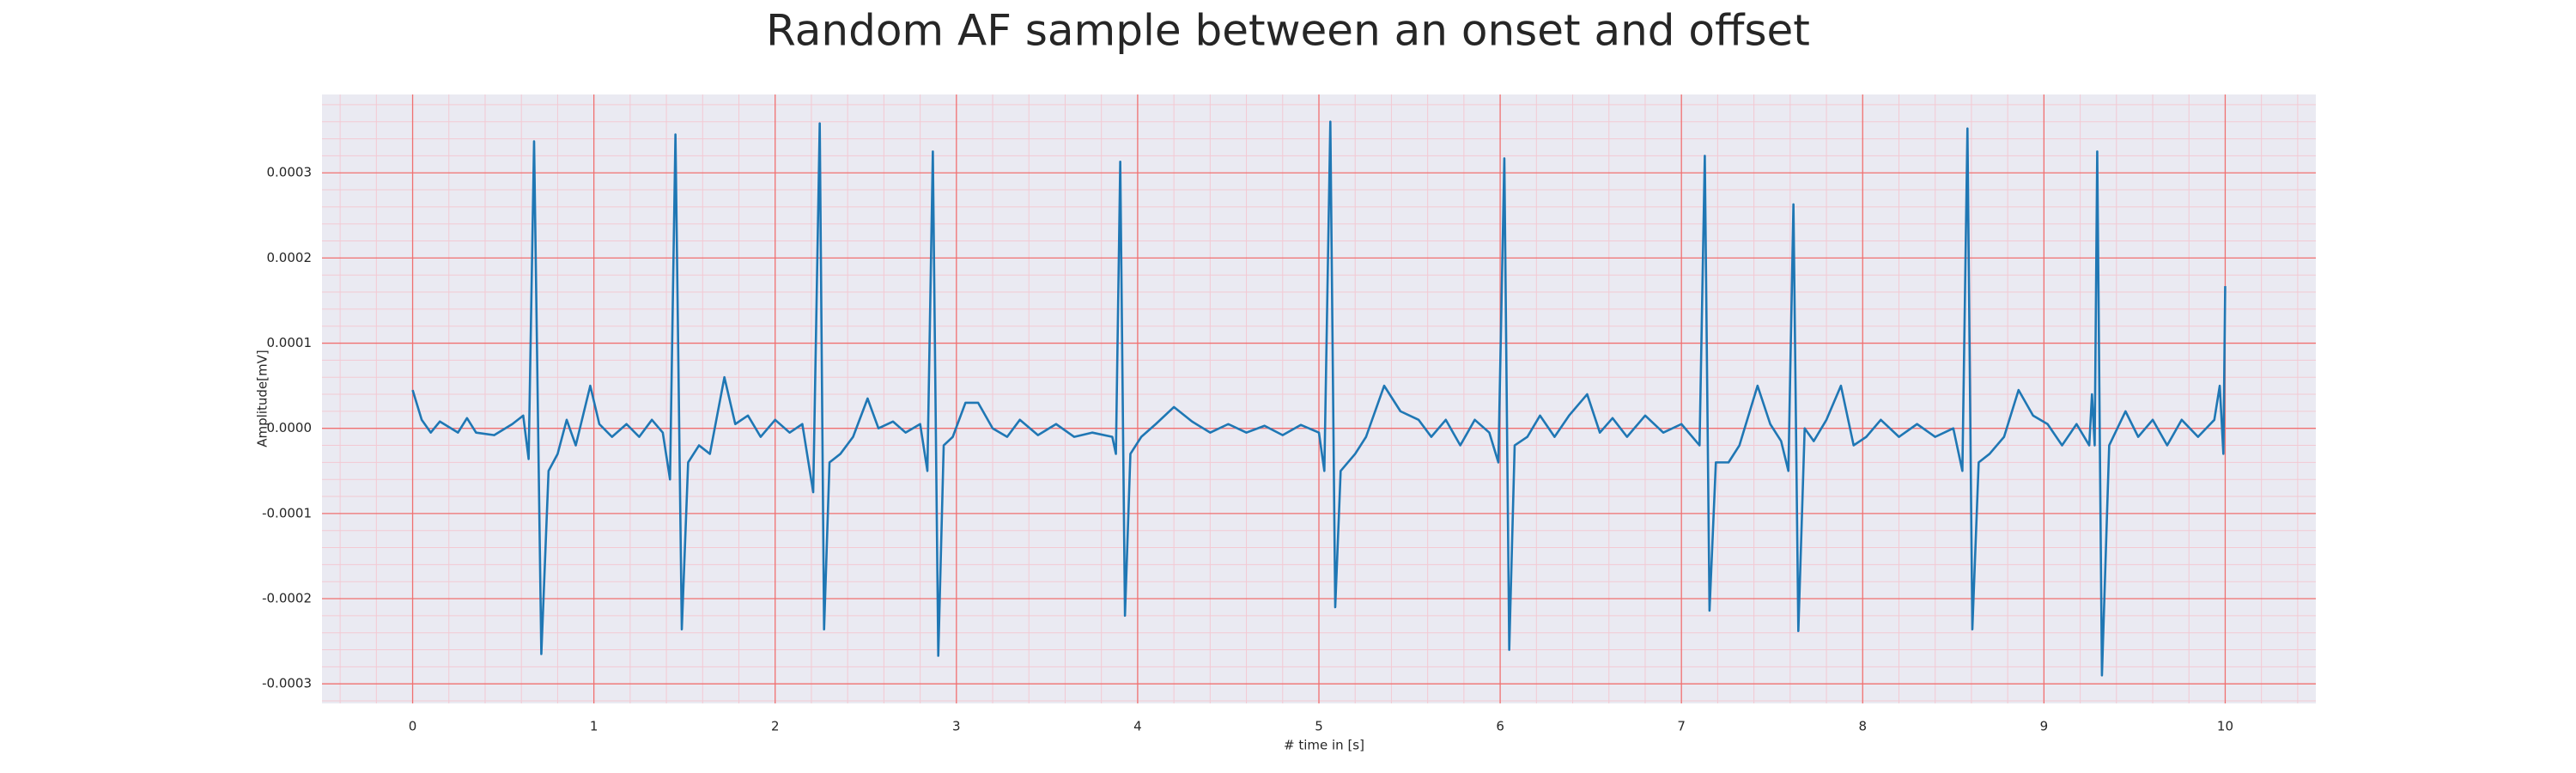 This screenshot has height=773, width=2576. What do you see at coordinates (290, 172) in the screenshot?
I see `y-tick-label: 0.0003` at bounding box center [290, 172].